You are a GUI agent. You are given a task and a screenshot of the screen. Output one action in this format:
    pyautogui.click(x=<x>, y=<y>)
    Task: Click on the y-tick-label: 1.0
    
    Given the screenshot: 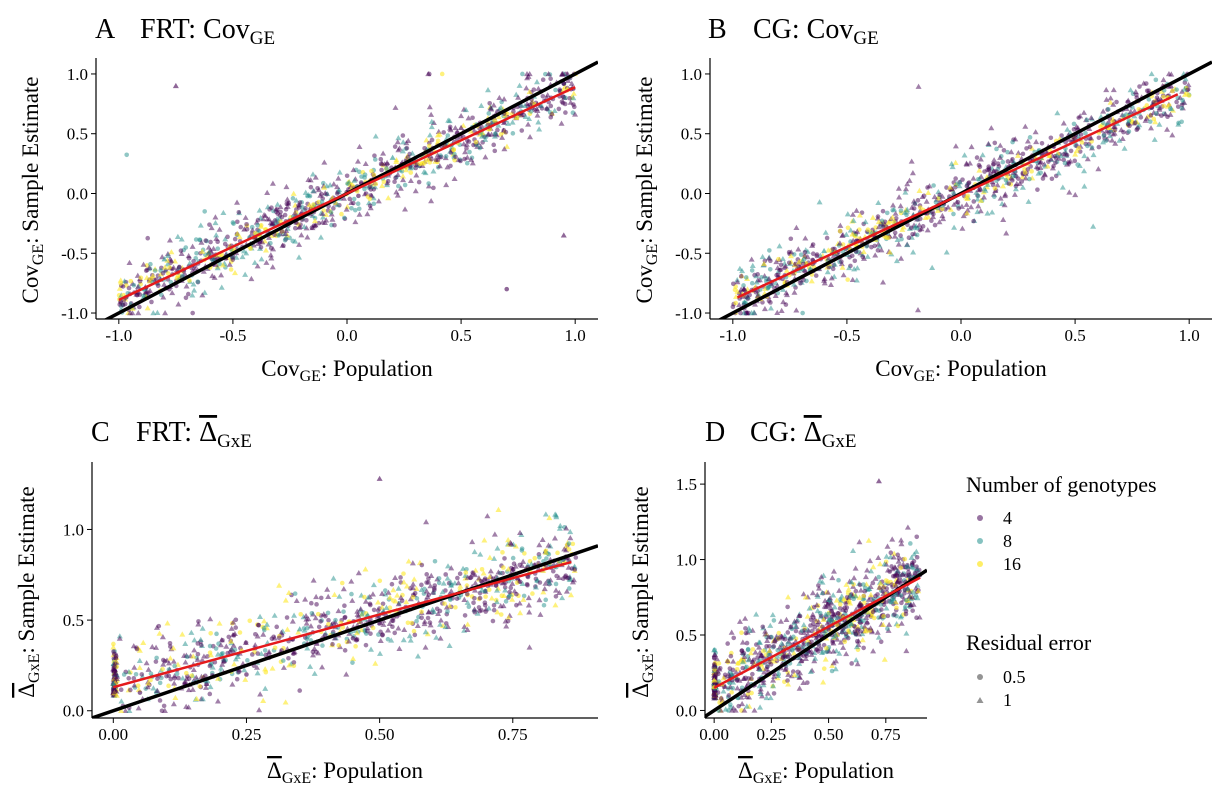 What is the action you would take?
    pyautogui.click(x=691, y=74)
    